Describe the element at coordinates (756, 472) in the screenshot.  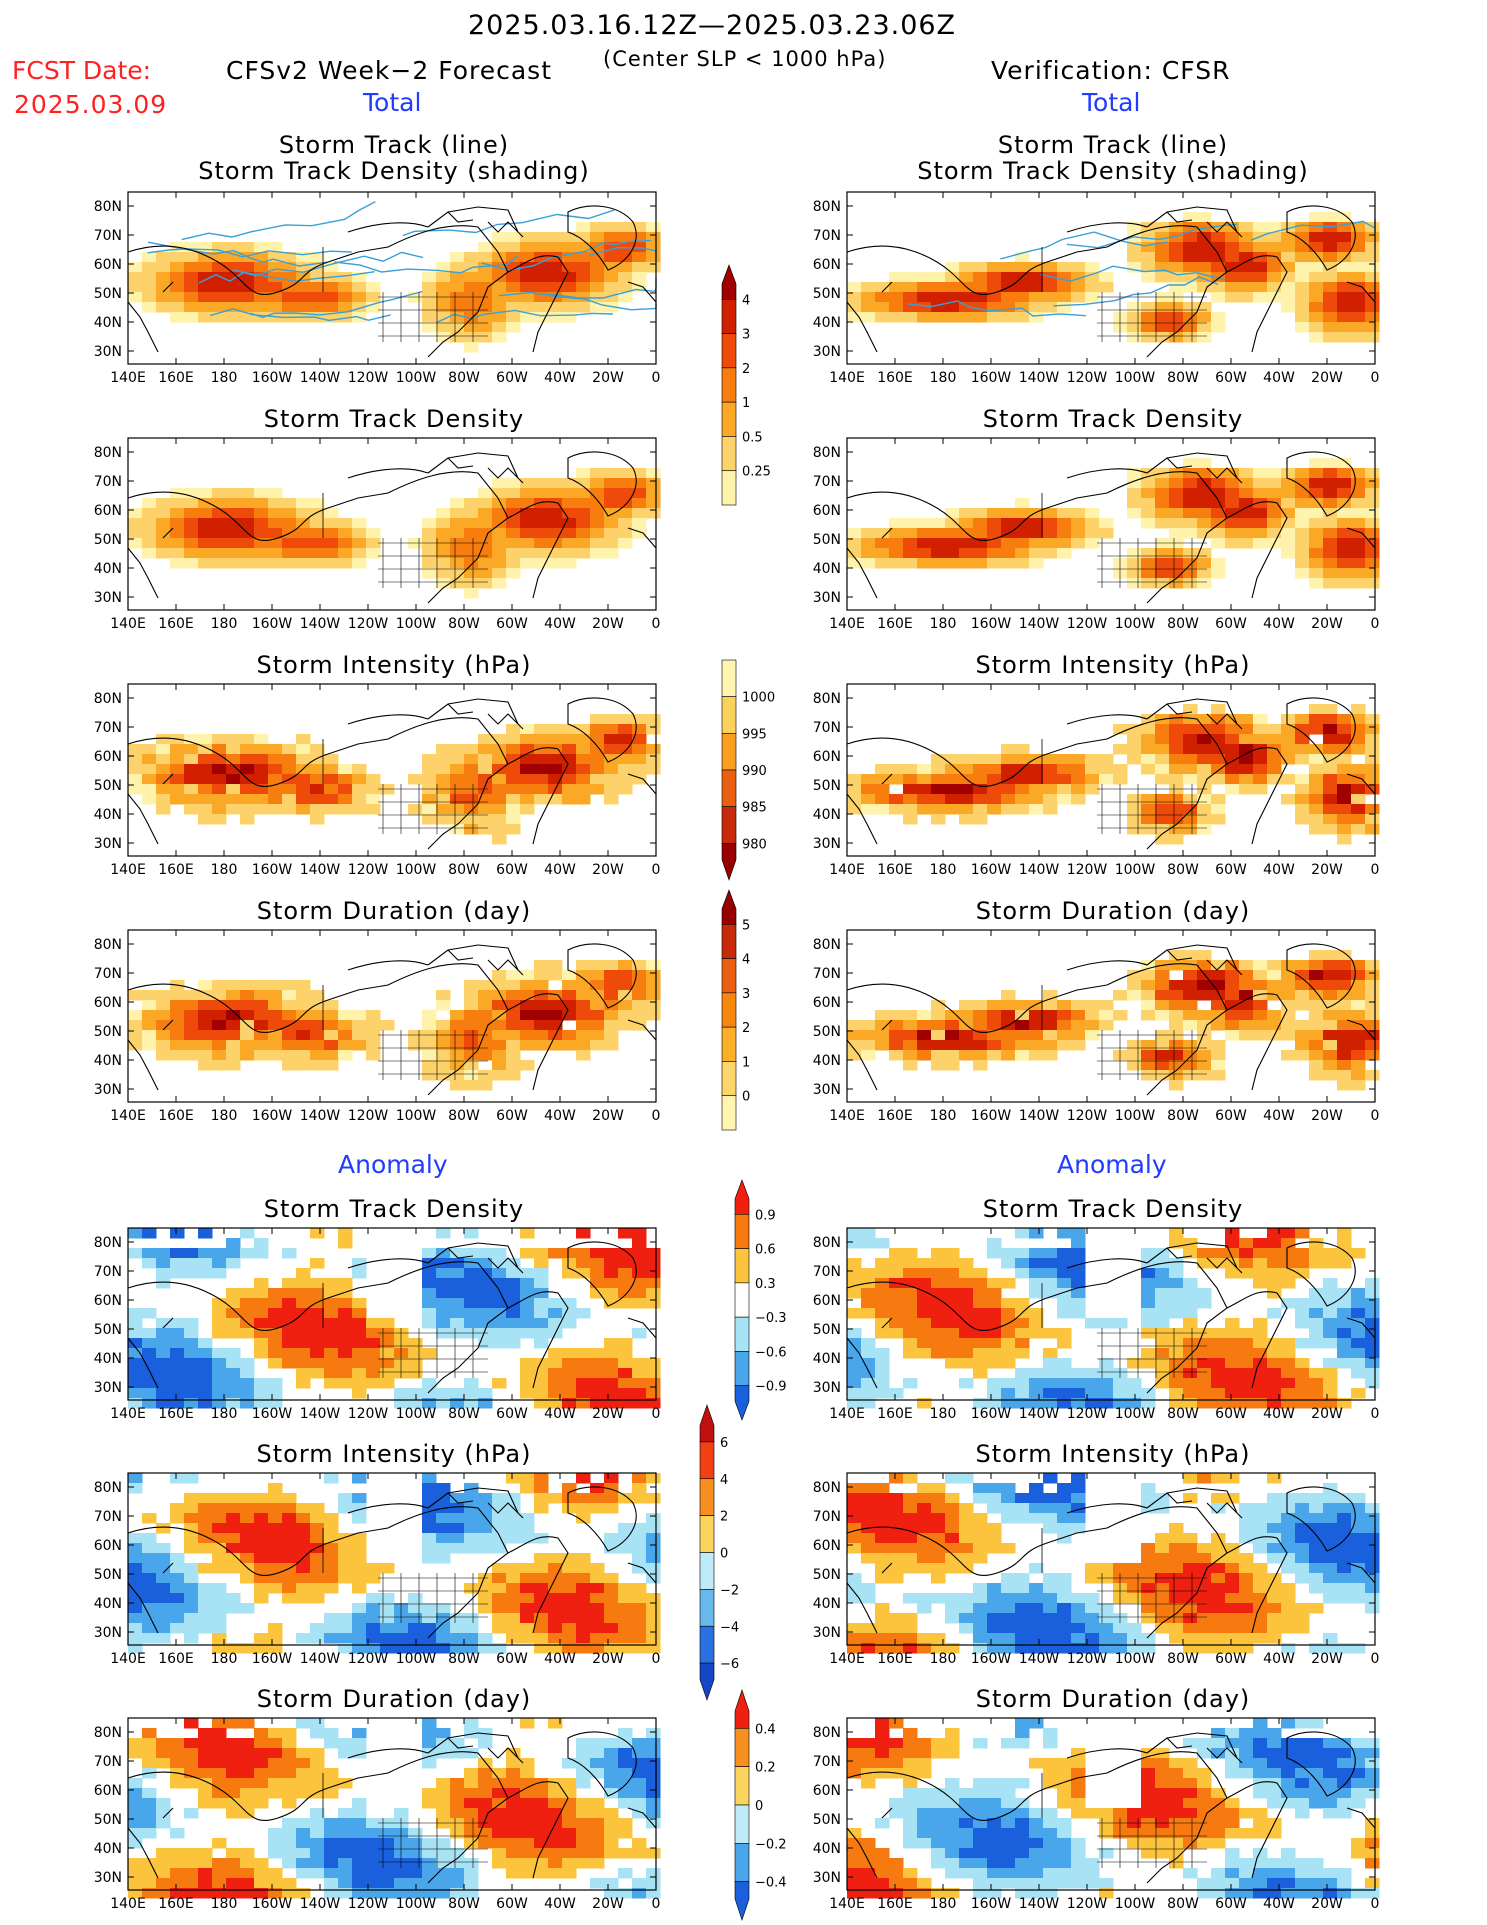
I see `colorbar-tick-label: 0.25` at that location.